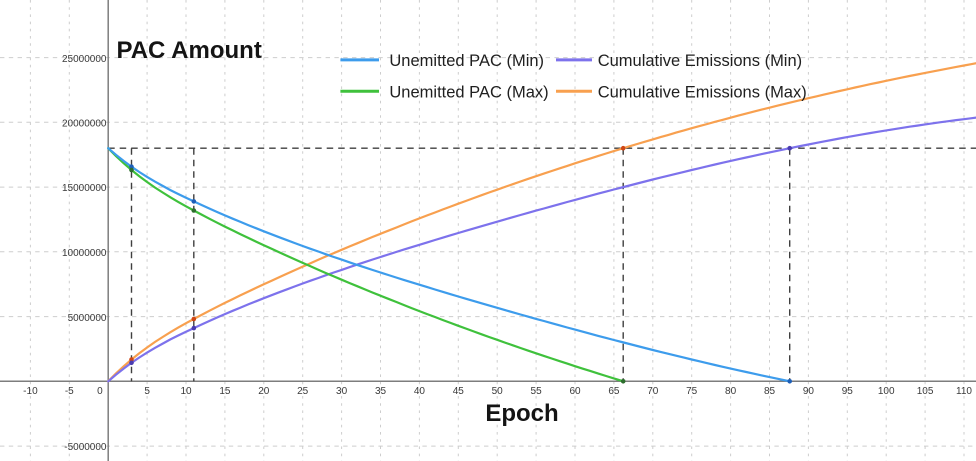 This screenshot has width=976, height=461. I want to click on svg-text: 30, so click(342, 391).